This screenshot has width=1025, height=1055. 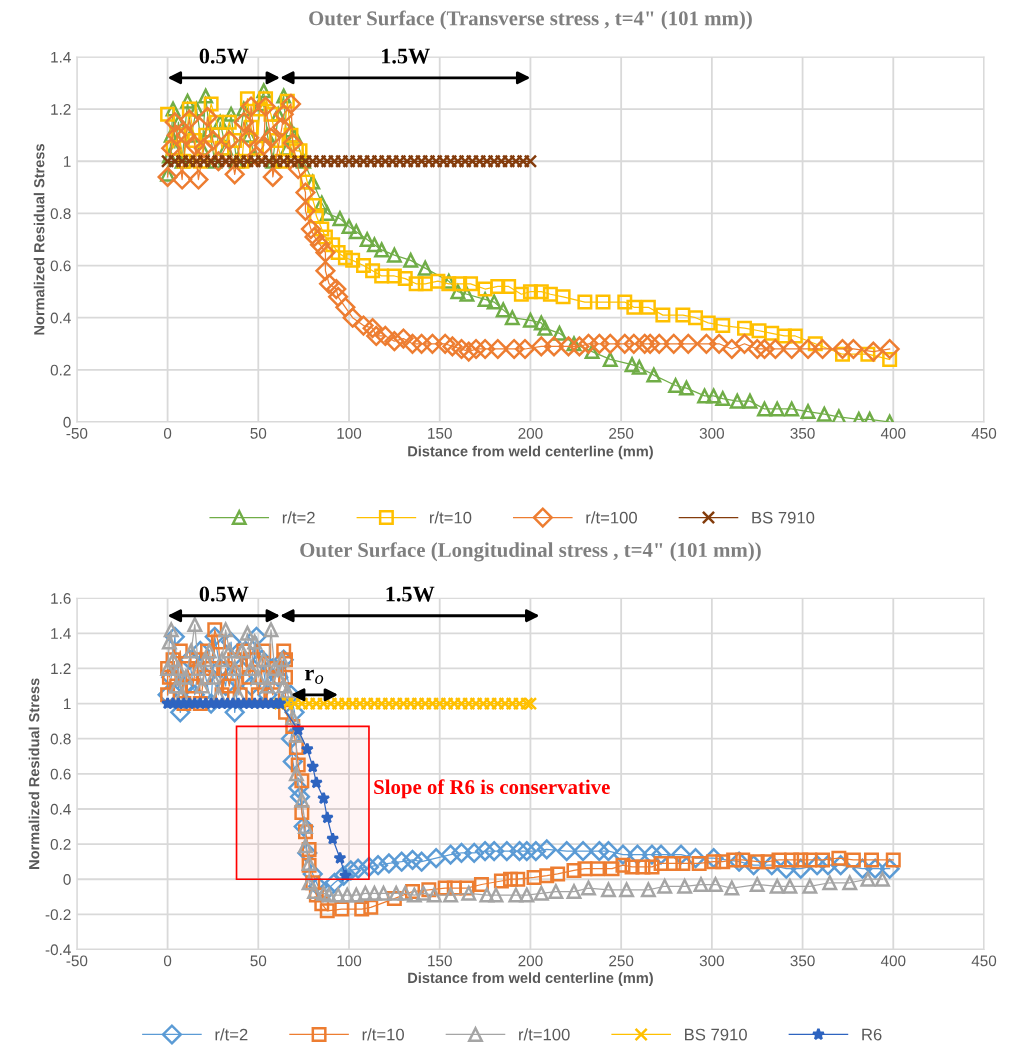 I want to click on band-label: Slope of R6 is conservative, so click(x=492, y=789).